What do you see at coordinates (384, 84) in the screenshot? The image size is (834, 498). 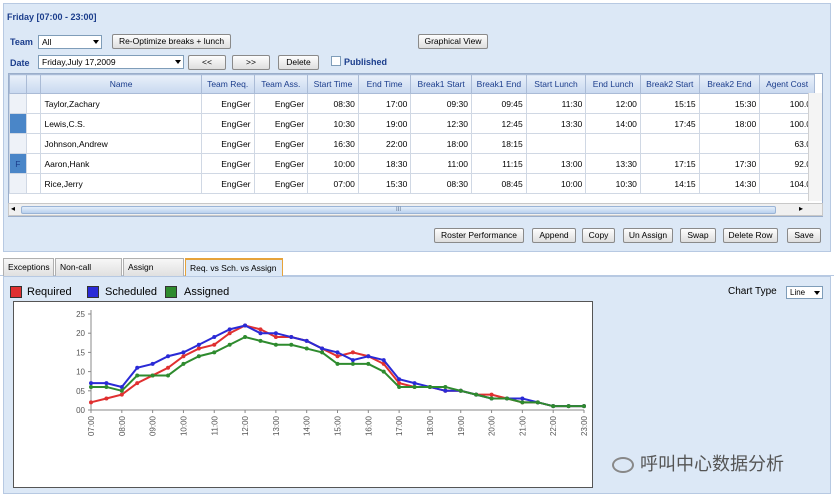 I see `col-header: End Time` at bounding box center [384, 84].